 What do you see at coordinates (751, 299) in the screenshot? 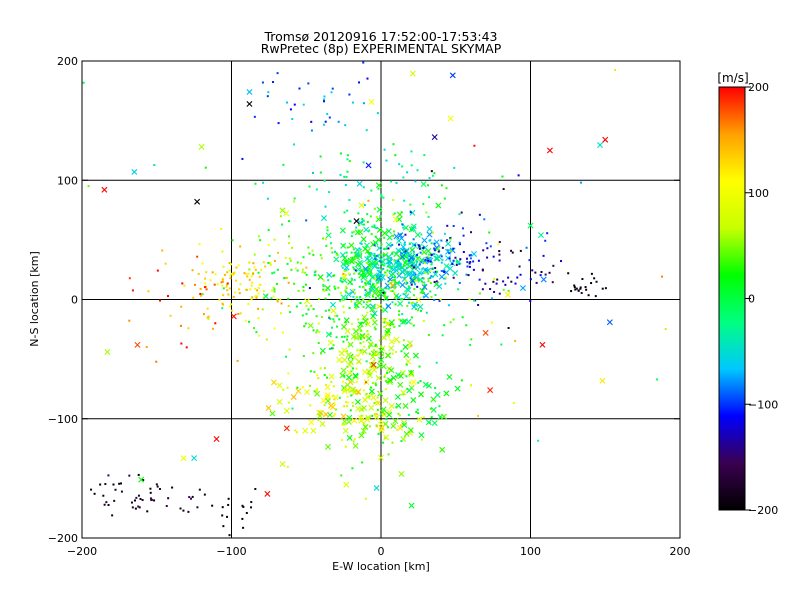
I see `colorbar-tick-label: 0` at bounding box center [751, 299].